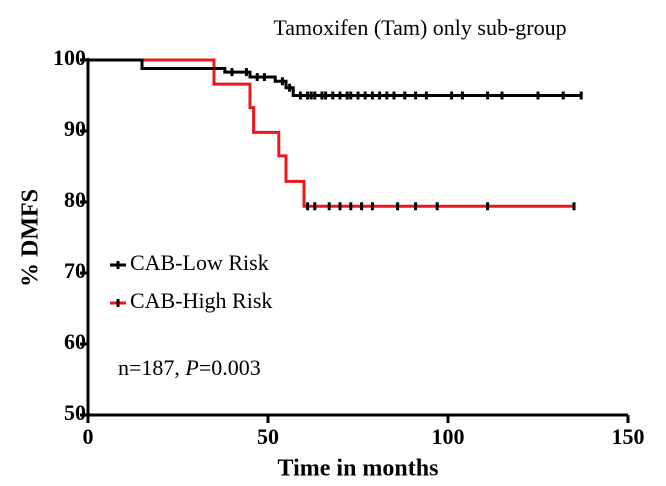  I want to click on x-tick-label: 0, so click(88, 436).